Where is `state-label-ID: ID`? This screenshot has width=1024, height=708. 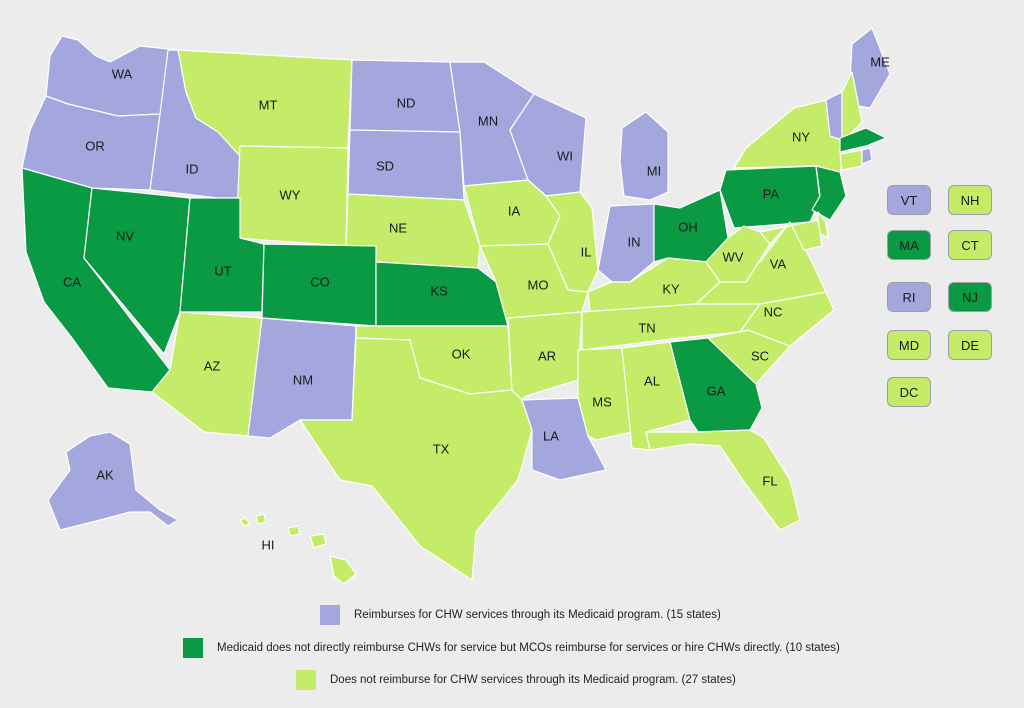
state-label-ID: ID is located at coordinates (192, 168).